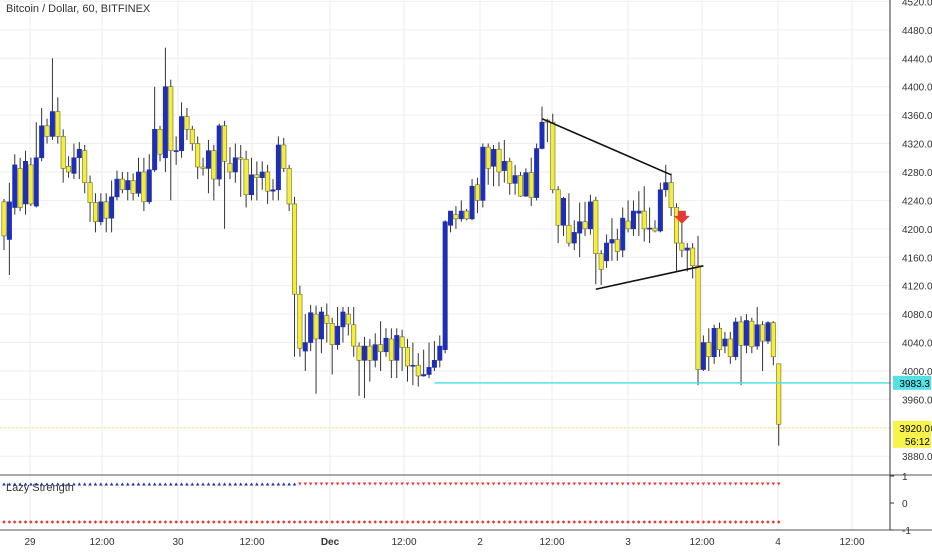  I want to click on price-tick-label: 4040.0, so click(917, 344).